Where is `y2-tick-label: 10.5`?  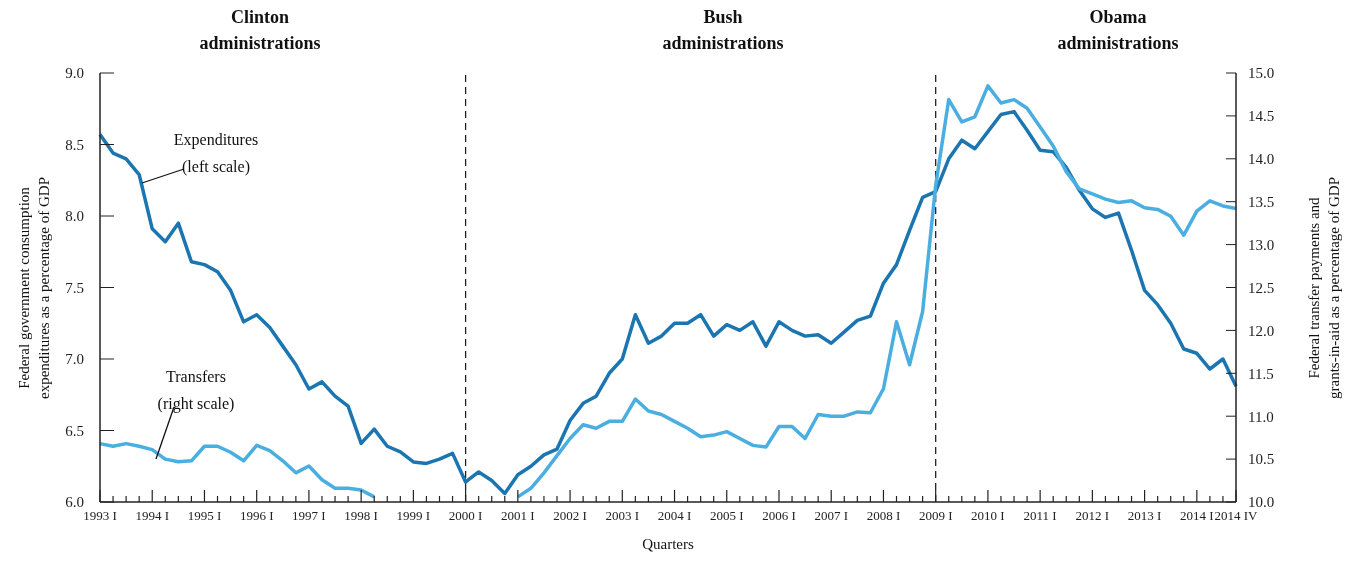
y2-tick-label: 10.5 is located at coordinates (1261, 459).